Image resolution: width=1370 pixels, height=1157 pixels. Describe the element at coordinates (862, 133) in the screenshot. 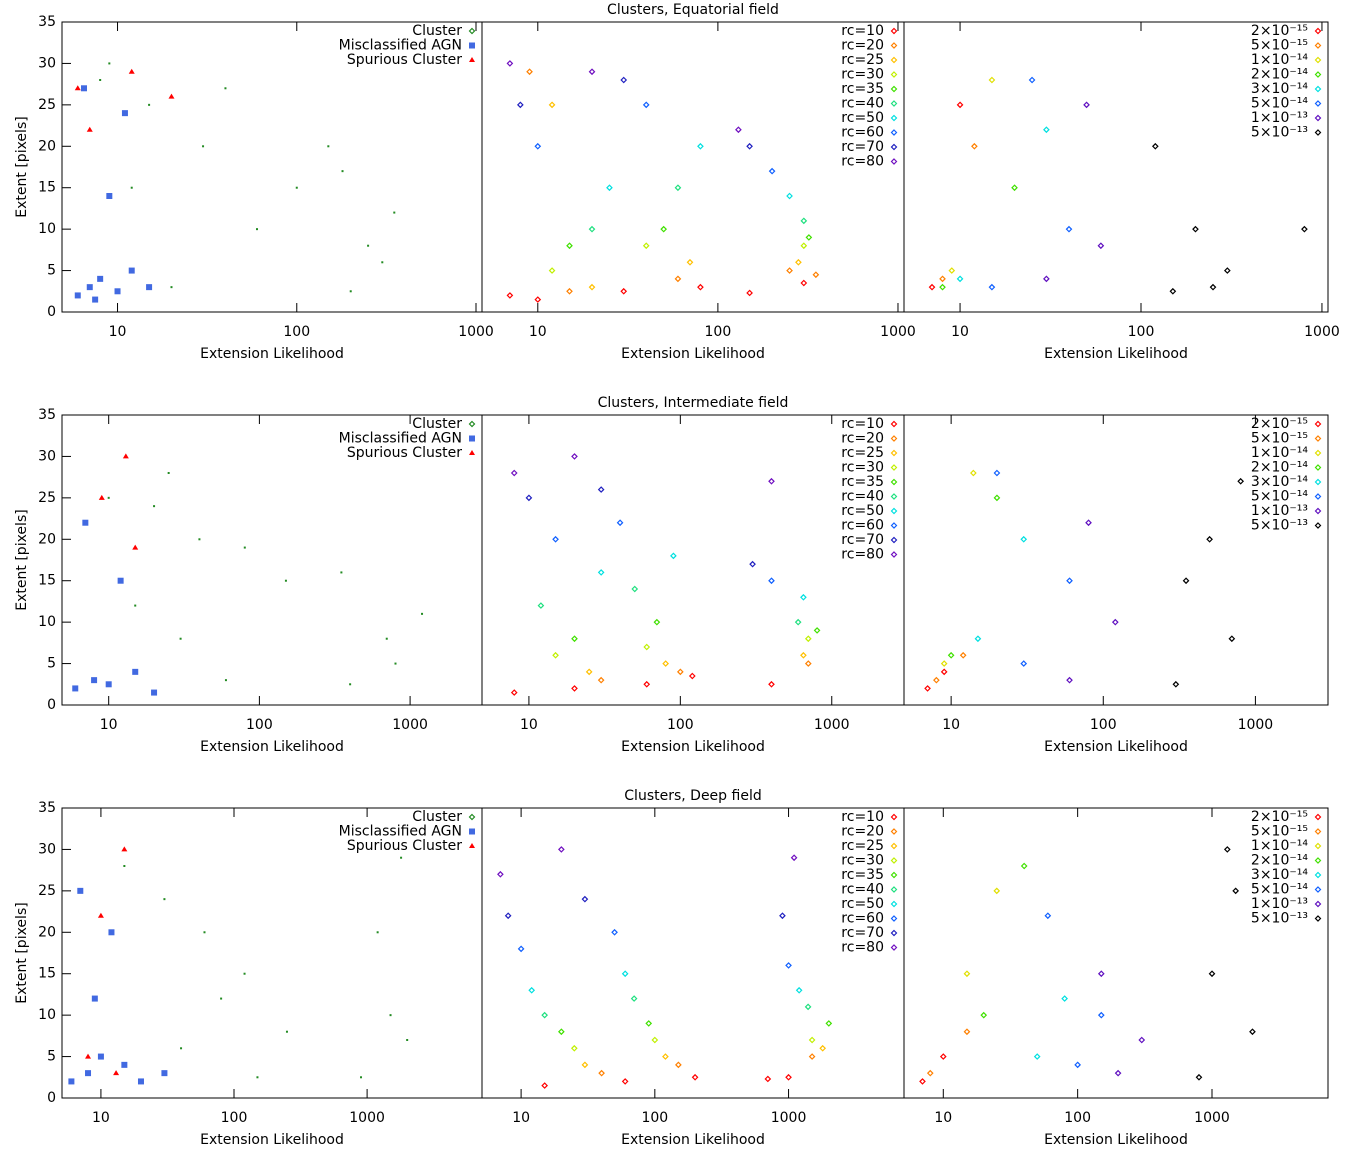

I see `legend-label: rc=60` at that location.